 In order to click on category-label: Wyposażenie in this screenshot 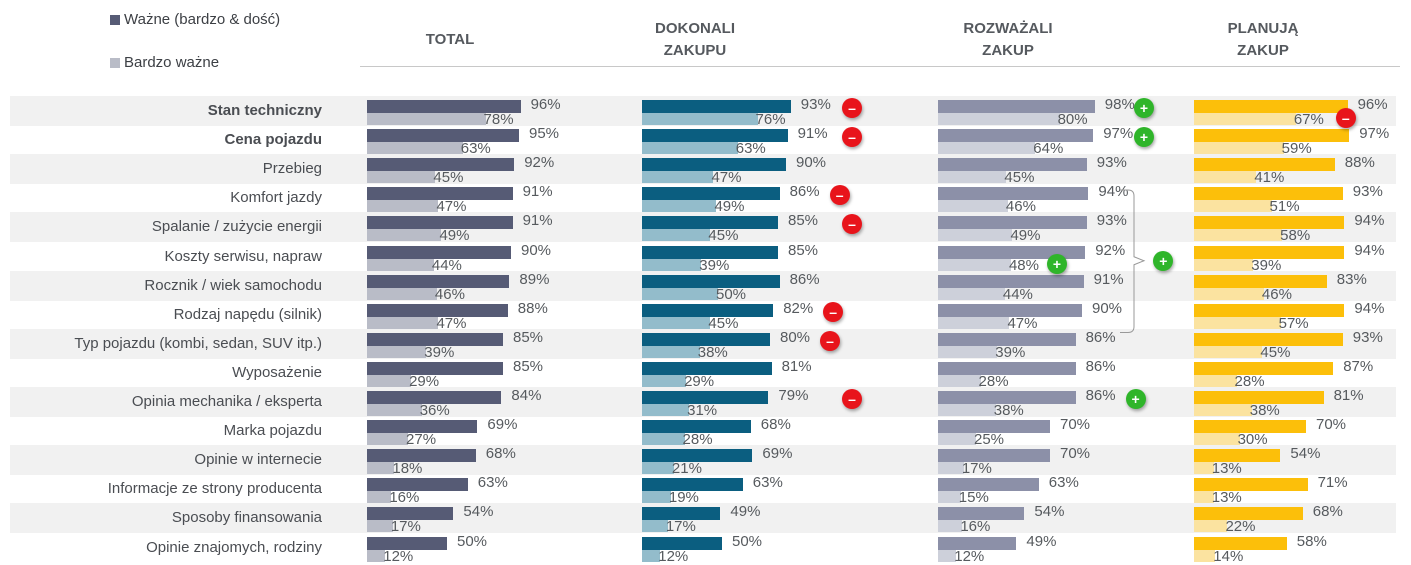, I will do `click(277, 372)`.